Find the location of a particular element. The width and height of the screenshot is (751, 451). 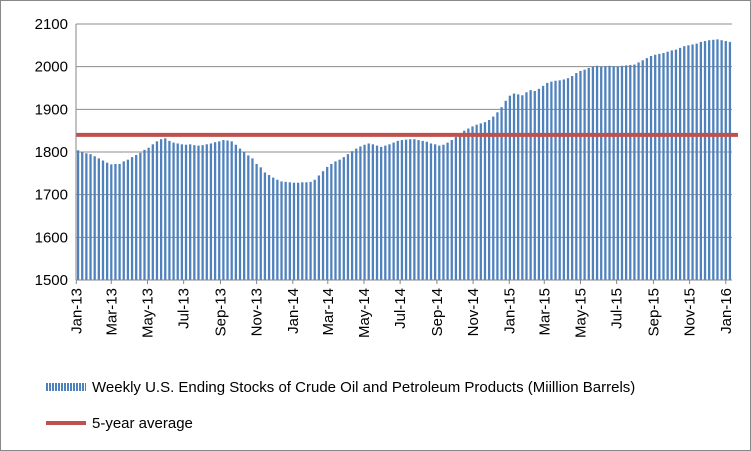

y-tick-label: 2000 is located at coordinates (51, 67).